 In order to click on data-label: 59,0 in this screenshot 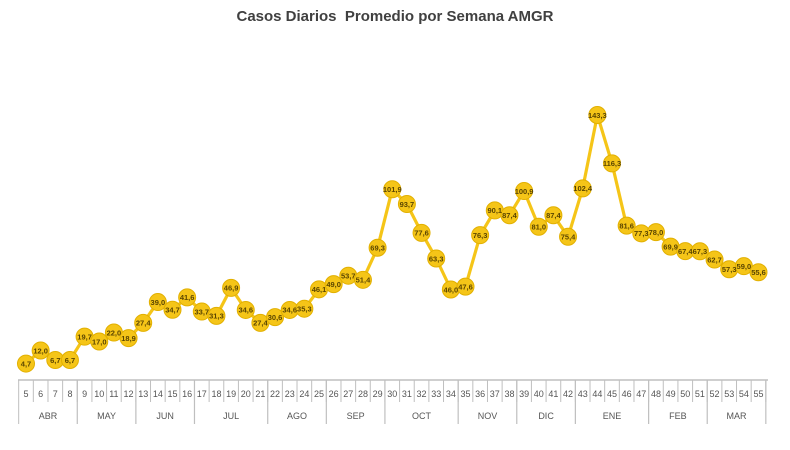, I will do `click(744, 266)`.